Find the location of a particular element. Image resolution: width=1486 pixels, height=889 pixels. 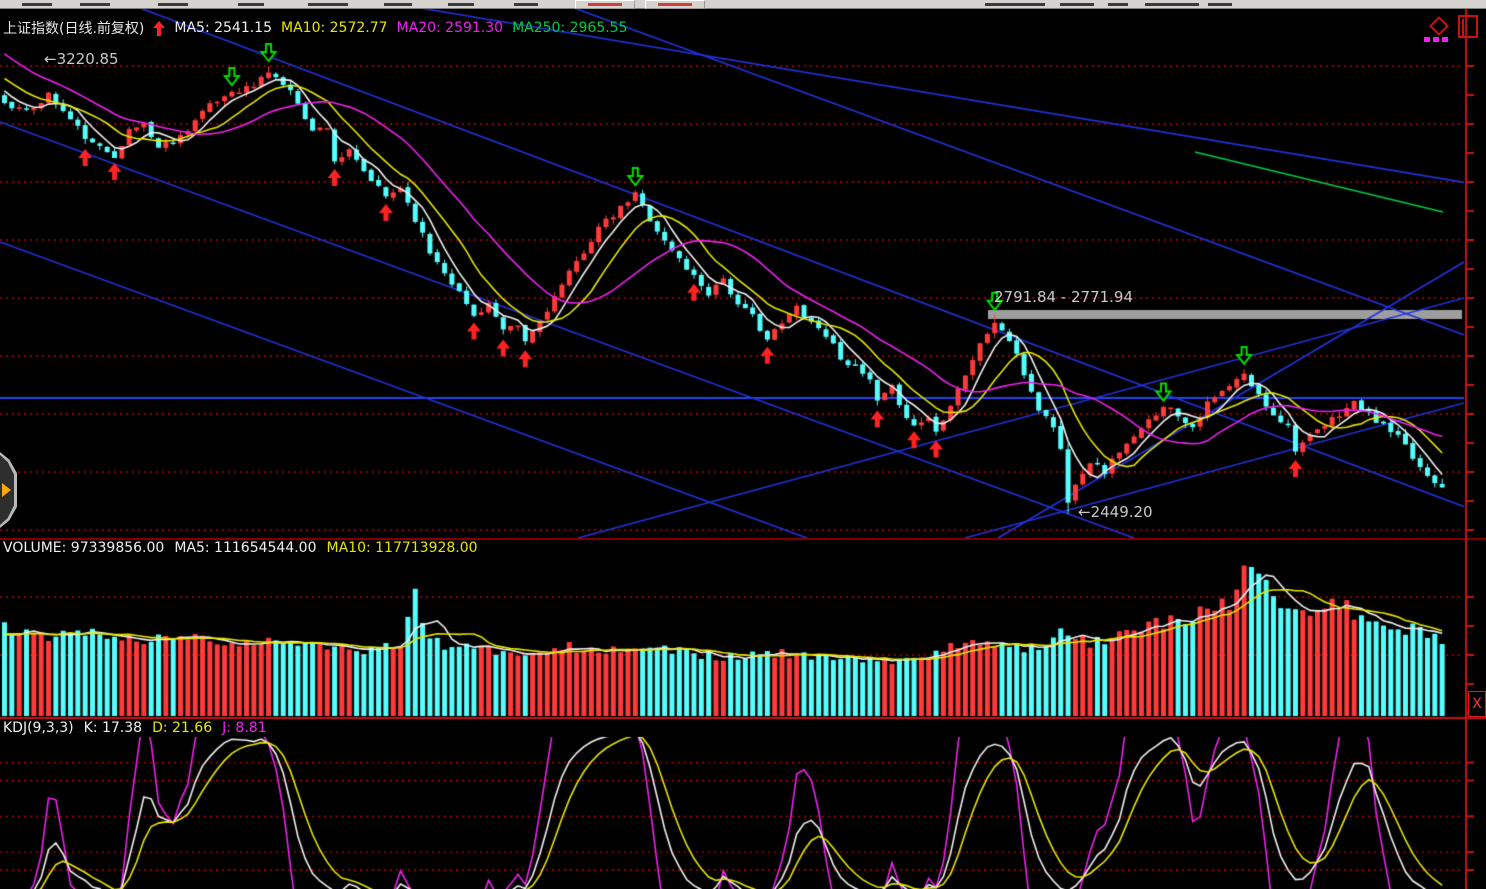

sidebar-expand-handle is located at coordinates (8, 490).